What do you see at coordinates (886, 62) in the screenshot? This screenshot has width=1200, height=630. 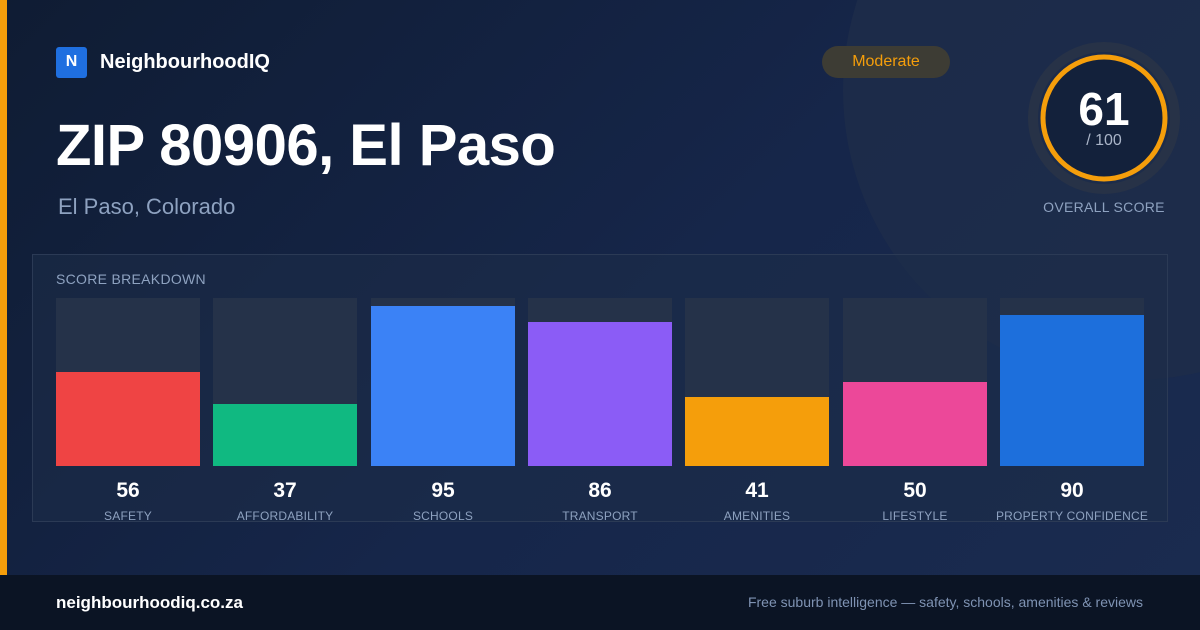 I see `rating-badge: Moderate` at bounding box center [886, 62].